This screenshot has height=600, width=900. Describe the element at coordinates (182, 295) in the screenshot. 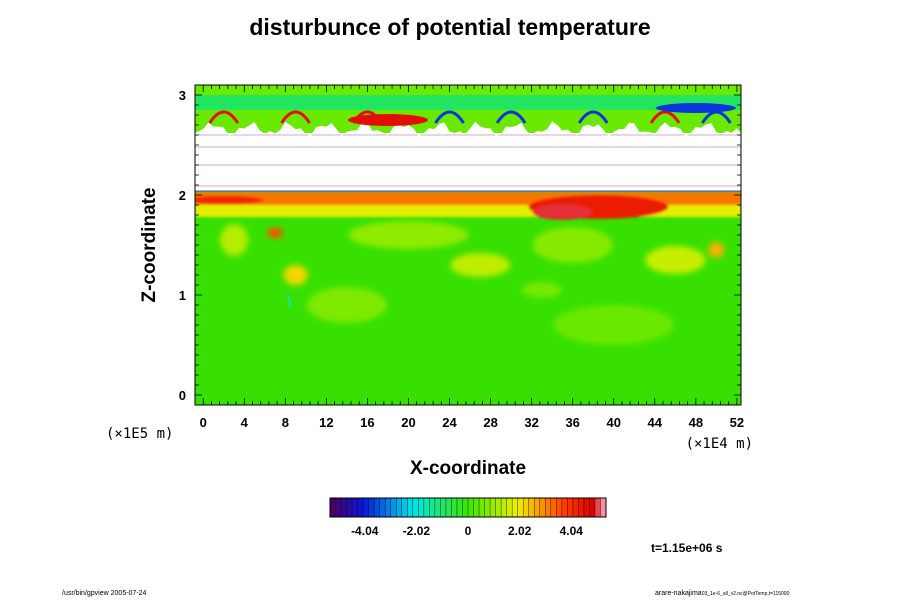

I see `y-tick-label: 1` at that location.